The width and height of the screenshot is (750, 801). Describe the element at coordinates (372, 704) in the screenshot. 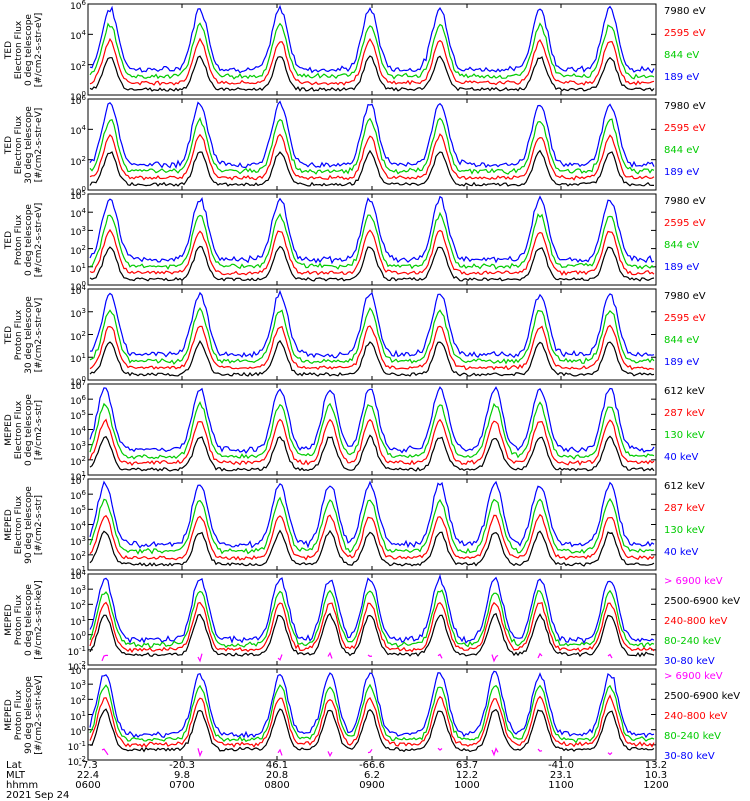

I see `series-trace-30-80-kev` at that location.